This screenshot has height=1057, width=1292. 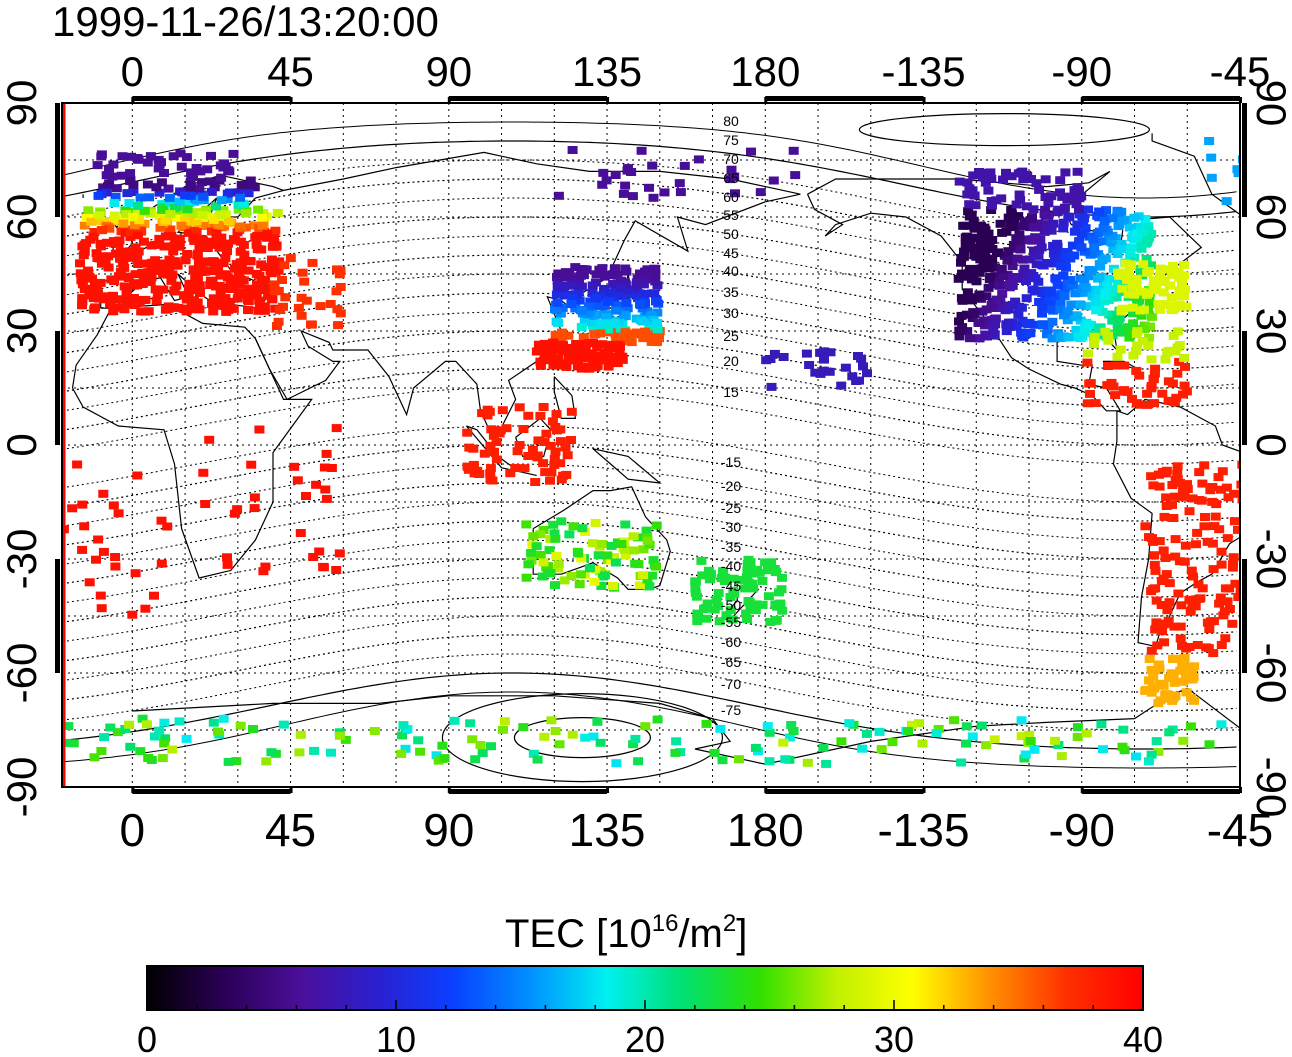 What do you see at coordinates (731, 547) in the screenshot?
I see `contour-label: -35` at bounding box center [731, 547].